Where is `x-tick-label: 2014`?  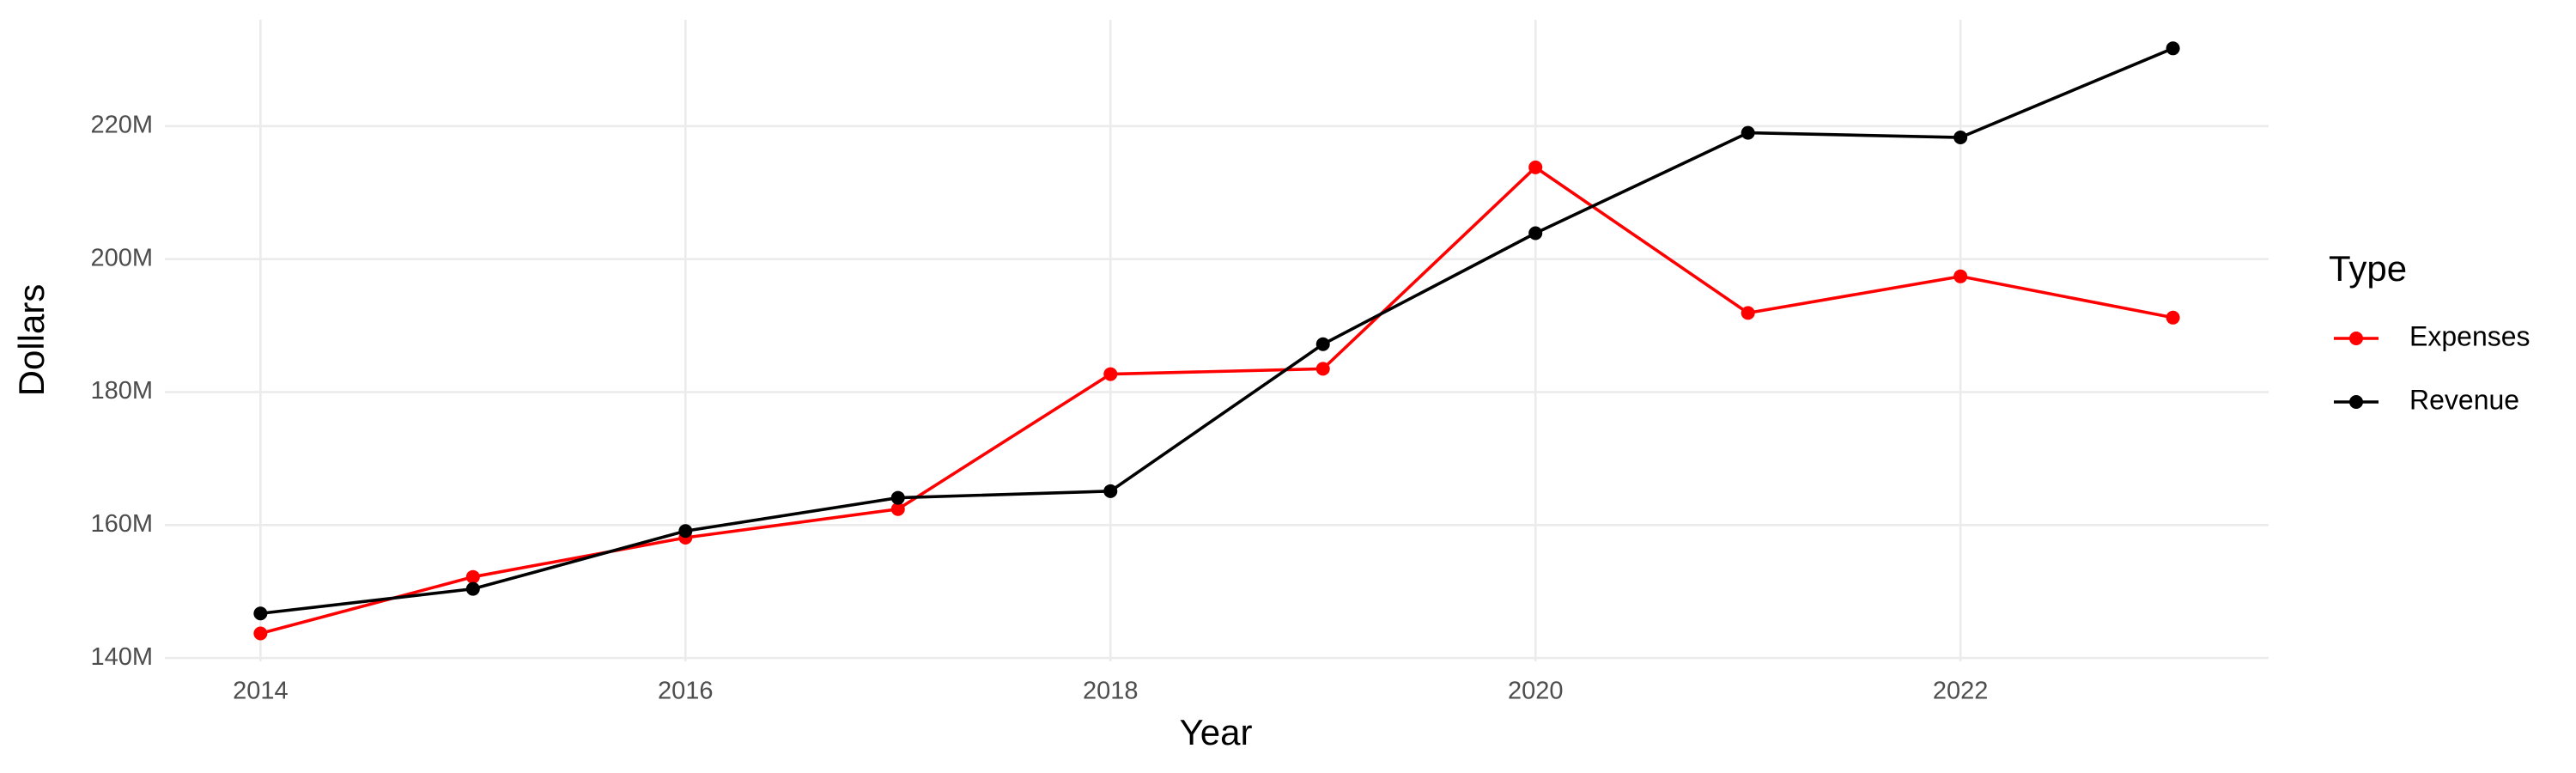
x-tick-label: 2014 is located at coordinates (261, 691).